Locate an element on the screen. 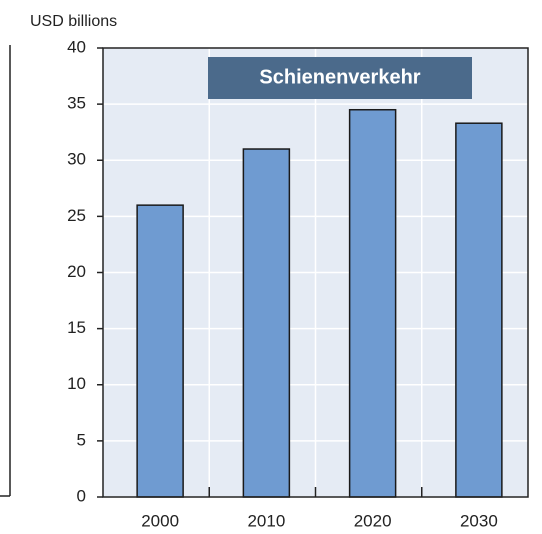 This screenshot has height=534, width=542. title-box is located at coordinates (340, 78).